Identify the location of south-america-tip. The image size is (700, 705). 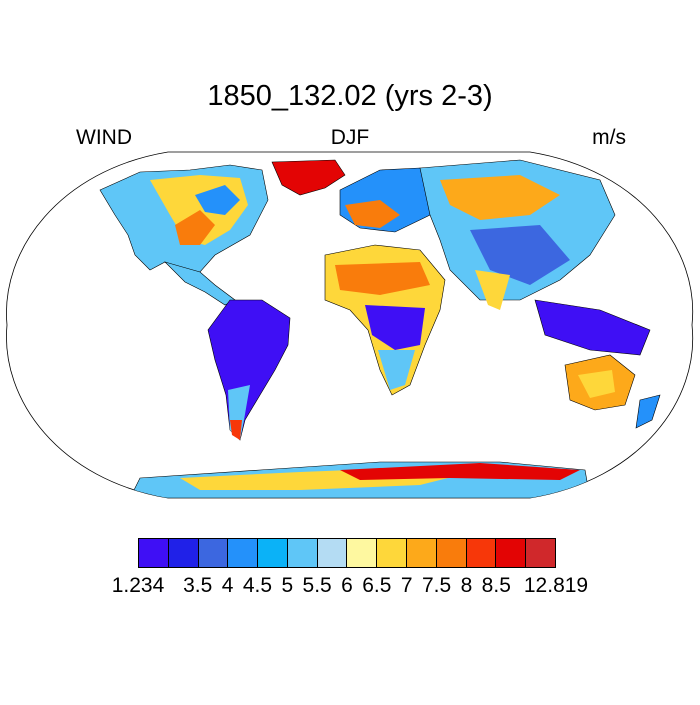
(236, 430).